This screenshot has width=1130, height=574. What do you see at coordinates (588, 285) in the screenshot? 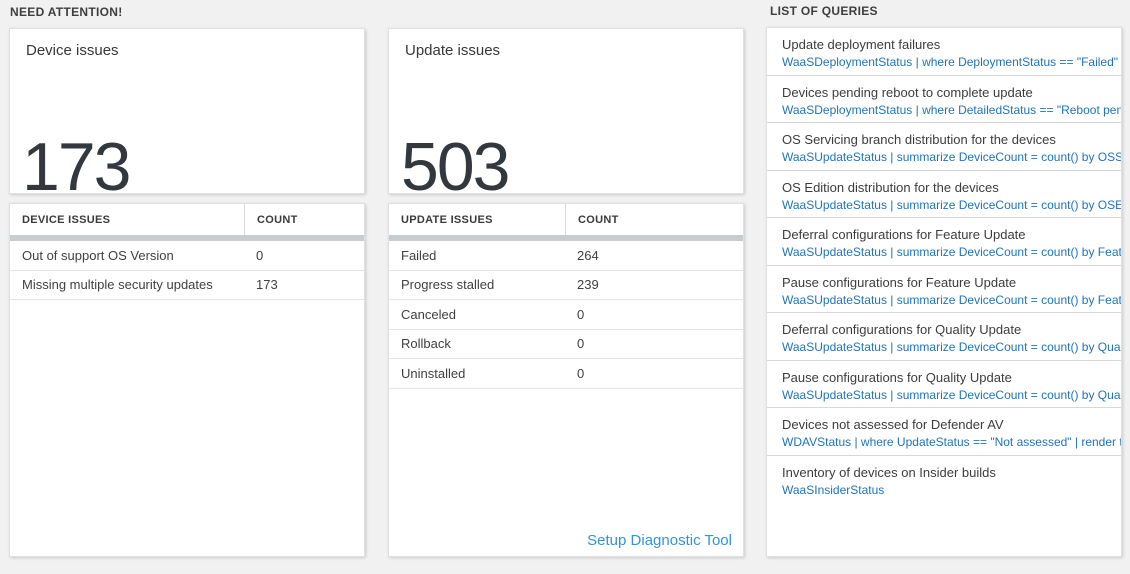
I see `issue-count: 239` at bounding box center [588, 285].